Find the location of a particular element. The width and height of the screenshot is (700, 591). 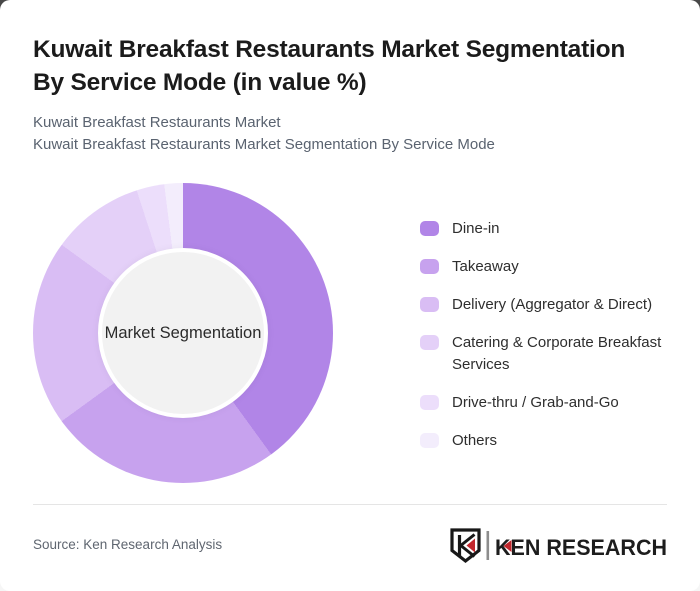

legend-item: Delivery (Aggregator & Direct) is located at coordinates (548, 305).